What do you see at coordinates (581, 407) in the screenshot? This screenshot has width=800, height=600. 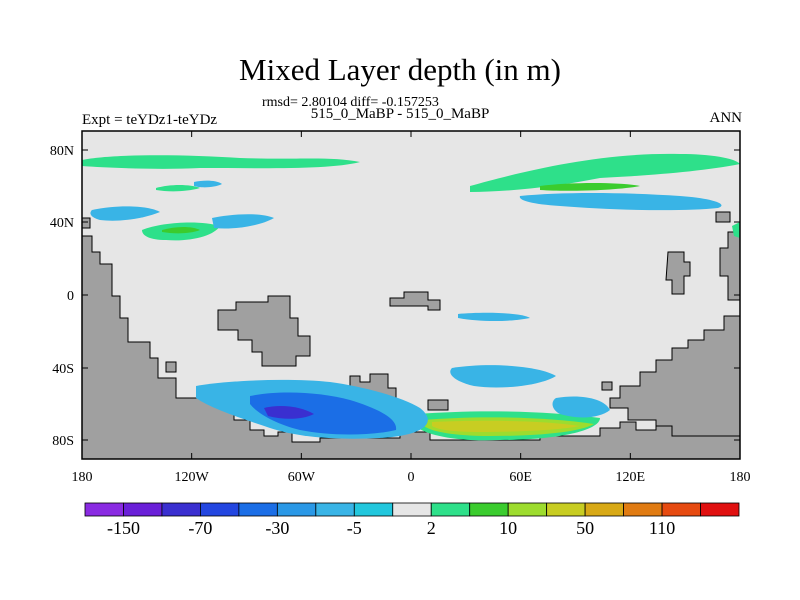 I see `anomaly-south-east-blue` at bounding box center [581, 407].